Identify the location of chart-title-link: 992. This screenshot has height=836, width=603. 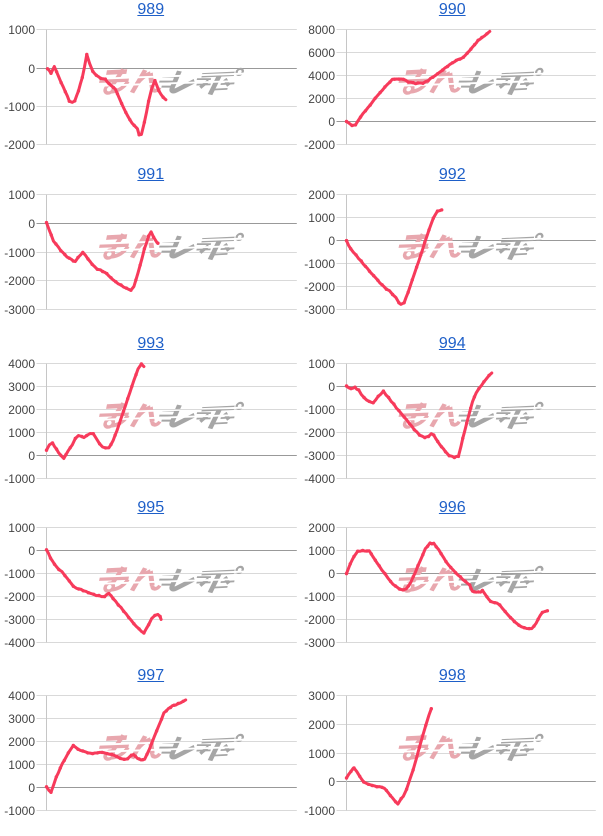
(452, 174).